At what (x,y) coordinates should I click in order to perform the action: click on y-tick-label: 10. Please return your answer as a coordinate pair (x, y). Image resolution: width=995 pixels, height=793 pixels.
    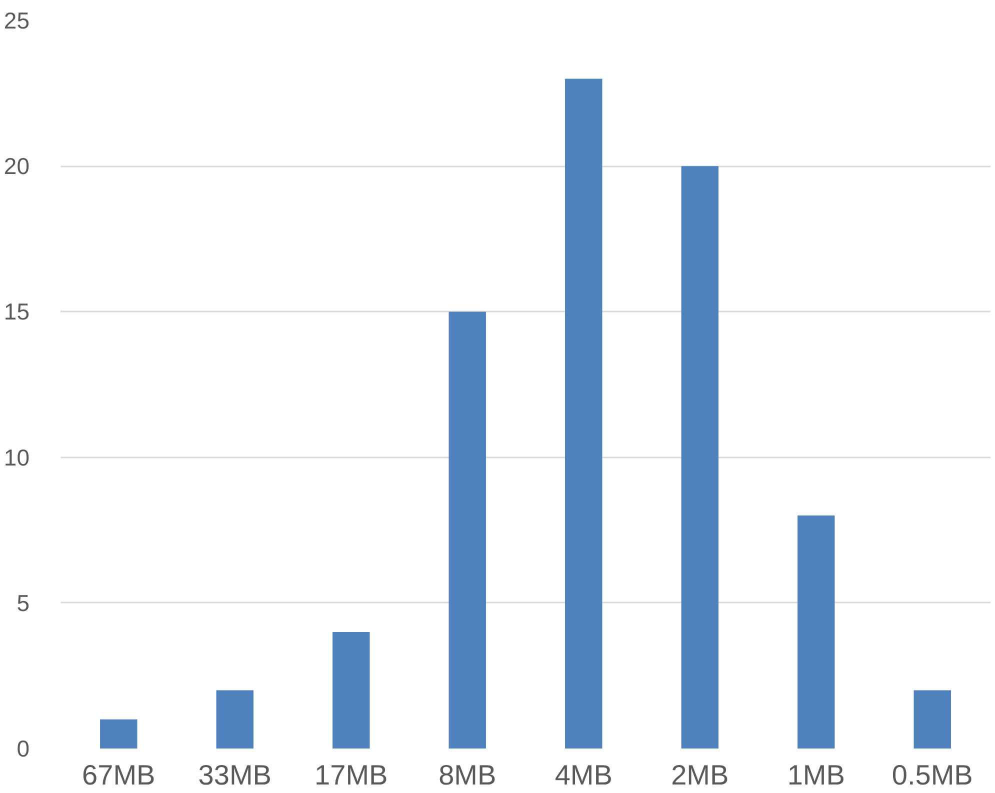
    Looking at the image, I should click on (17, 457).